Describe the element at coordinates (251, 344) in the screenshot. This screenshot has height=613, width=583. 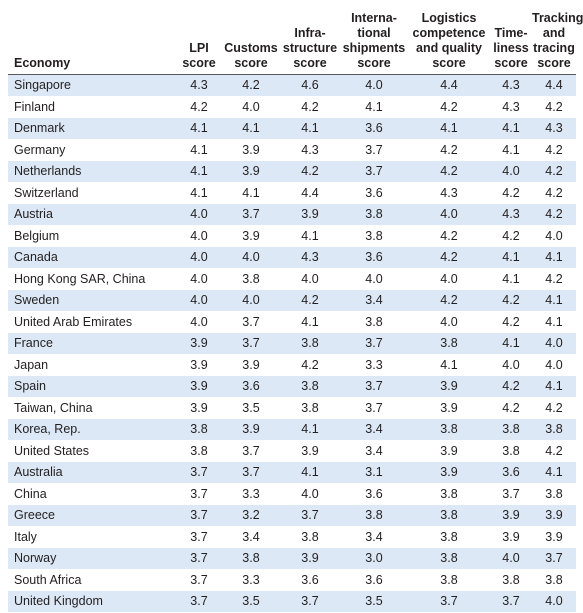
I see `cell-customs-score: 3.7` at that location.